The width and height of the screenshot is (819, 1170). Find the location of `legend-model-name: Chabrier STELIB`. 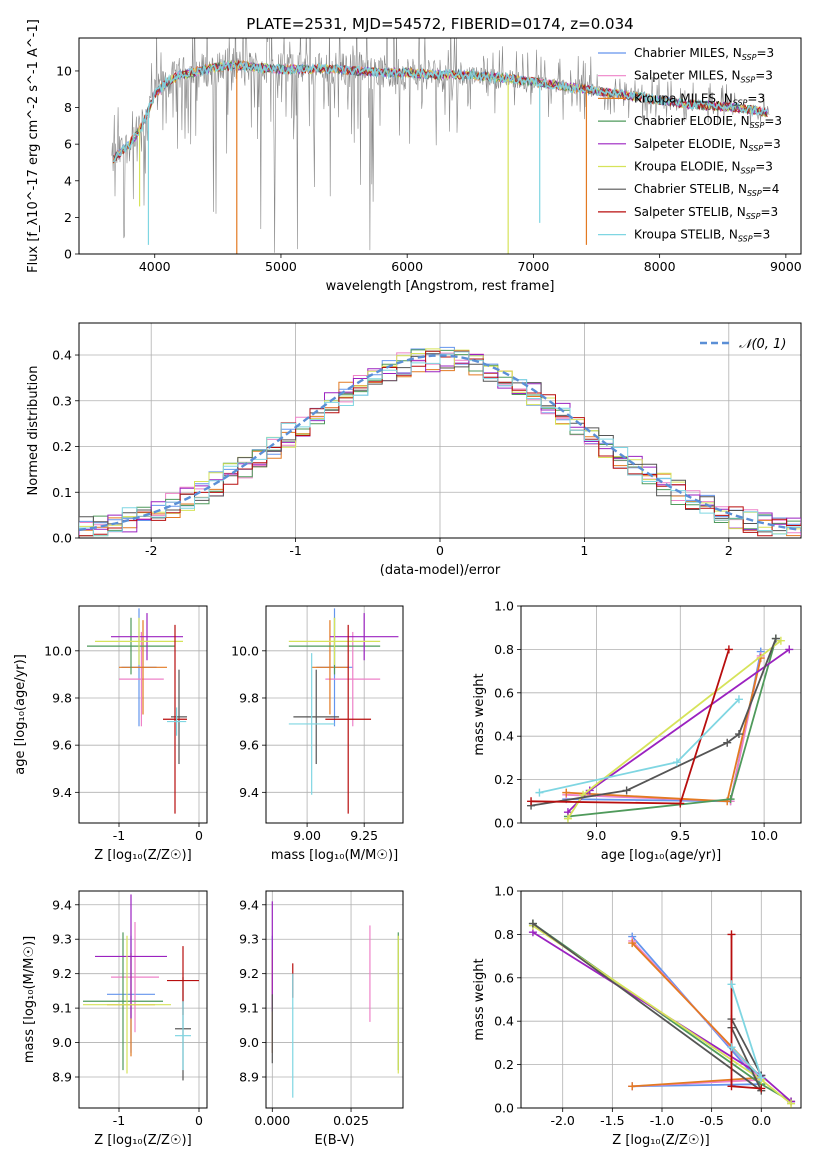

legend-model-name: Chabrier STELIB is located at coordinates (682, 189).